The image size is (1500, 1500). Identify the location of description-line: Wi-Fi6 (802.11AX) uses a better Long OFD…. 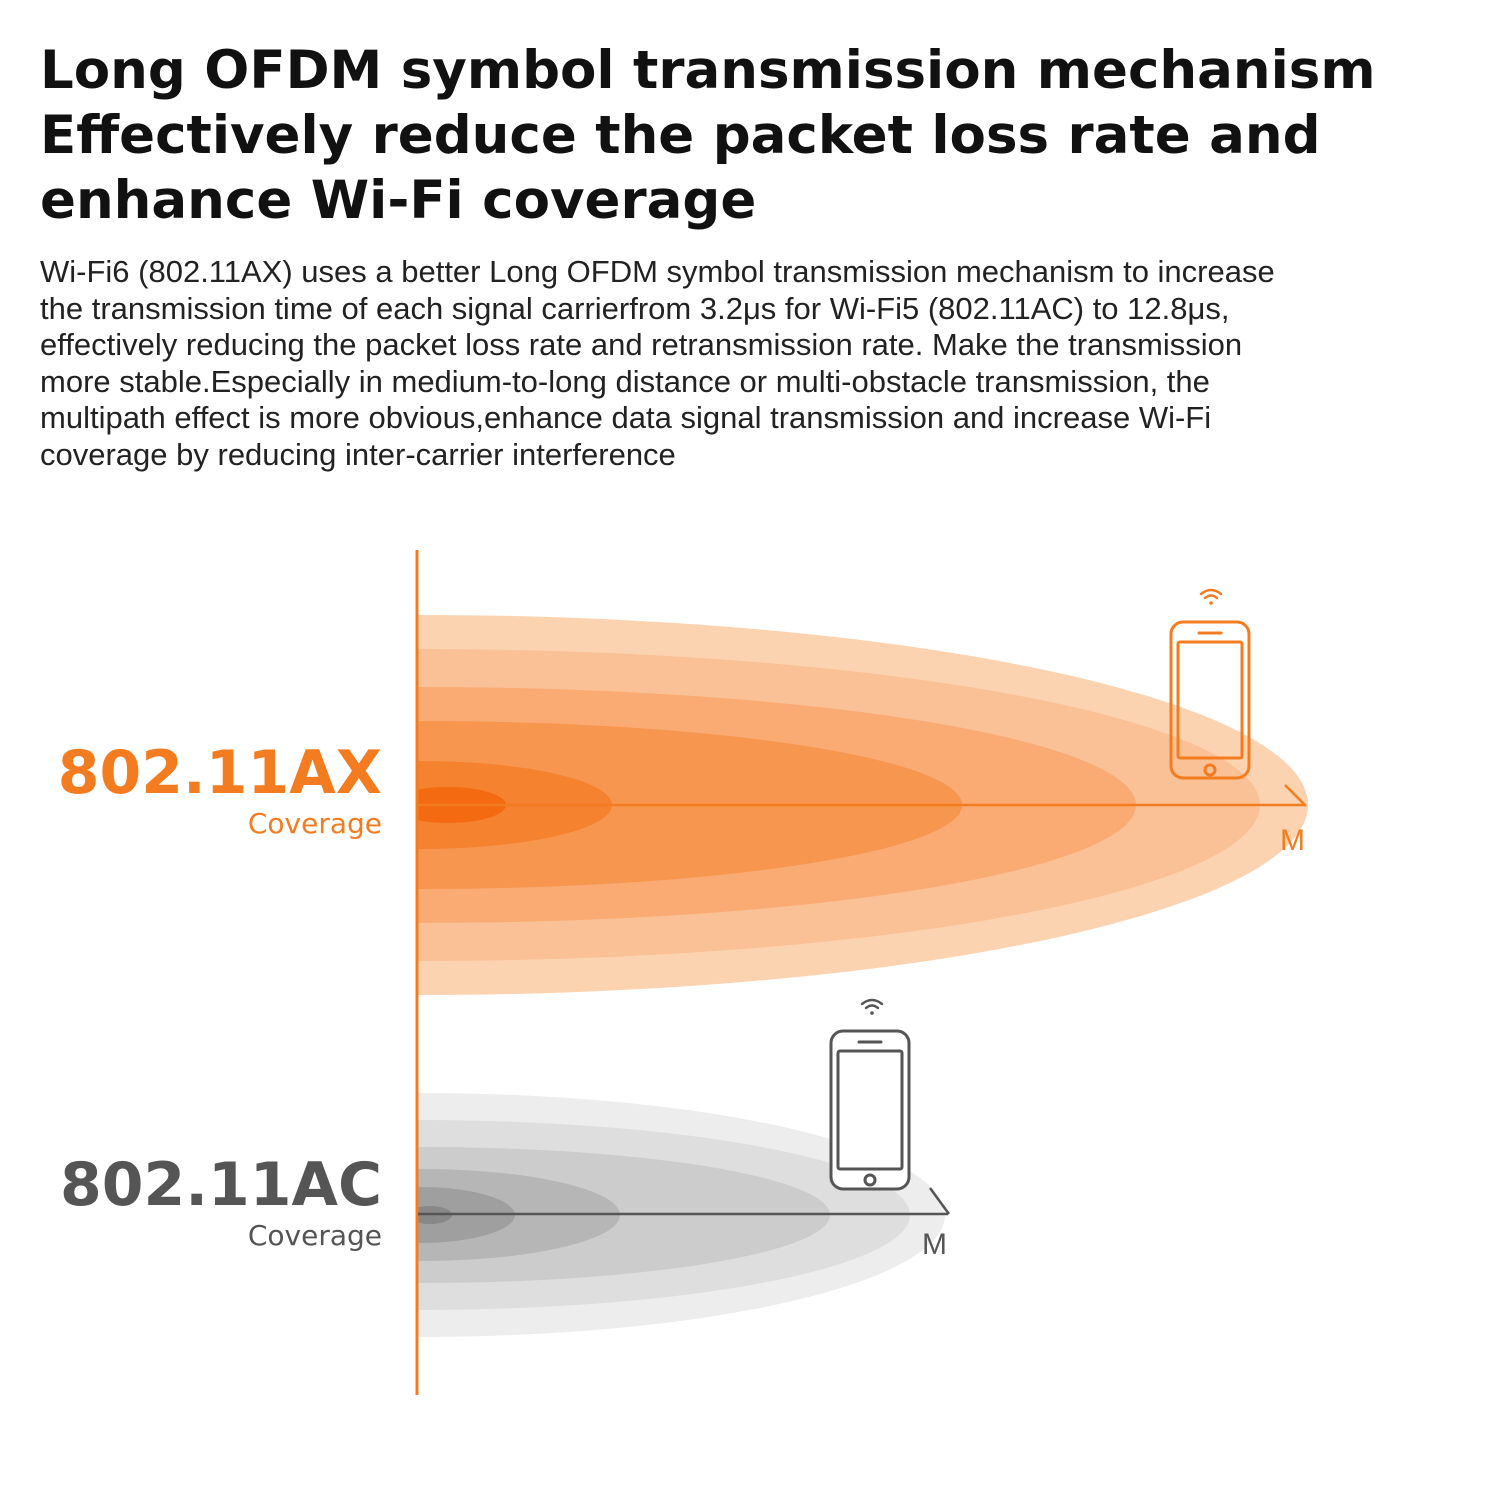
(657, 271).